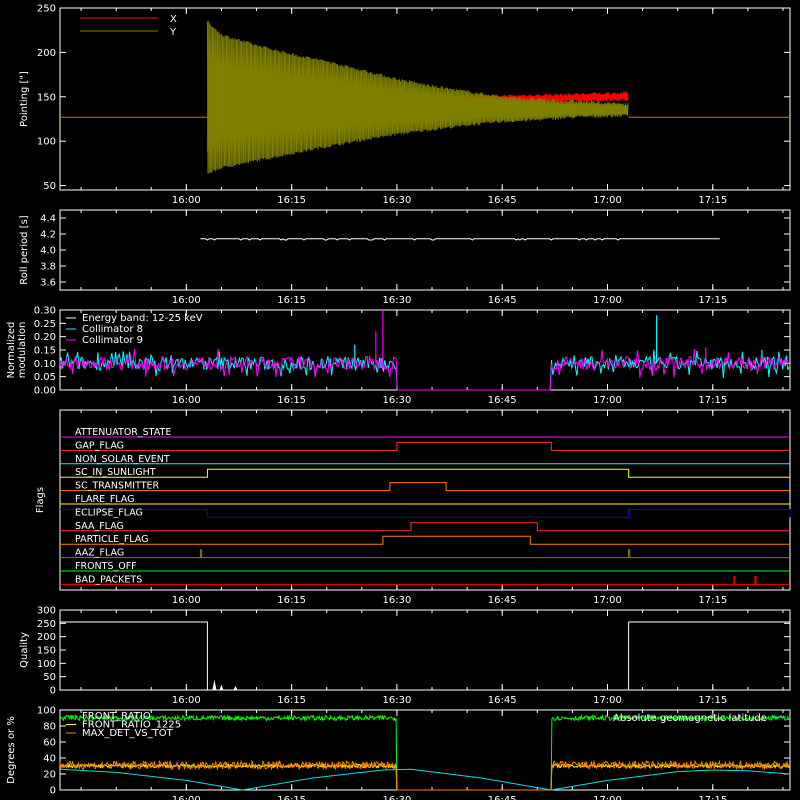 This screenshot has width=800, height=800. What do you see at coordinates (425, 527) in the screenshot?
I see `flag-line-saa-flag` at bounding box center [425, 527].